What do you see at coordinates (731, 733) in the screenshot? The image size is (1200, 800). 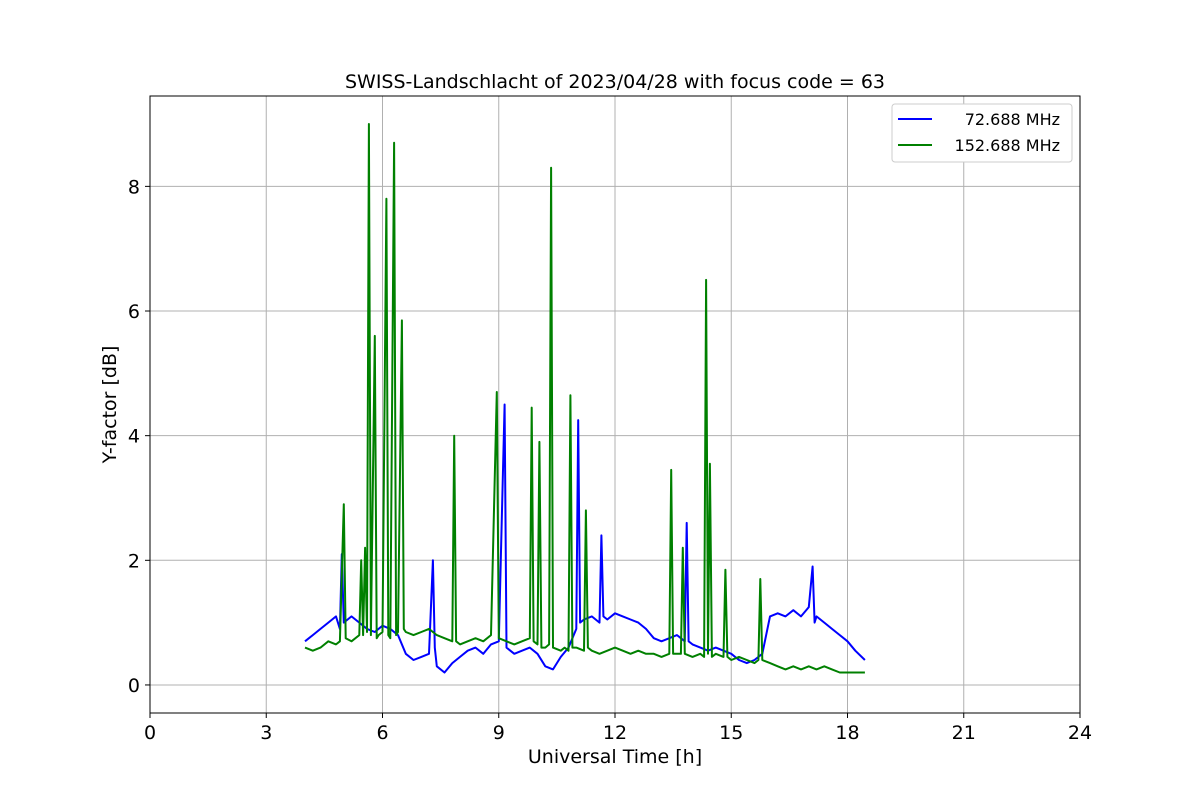 I see `x-tick-label: 15` at bounding box center [731, 733].